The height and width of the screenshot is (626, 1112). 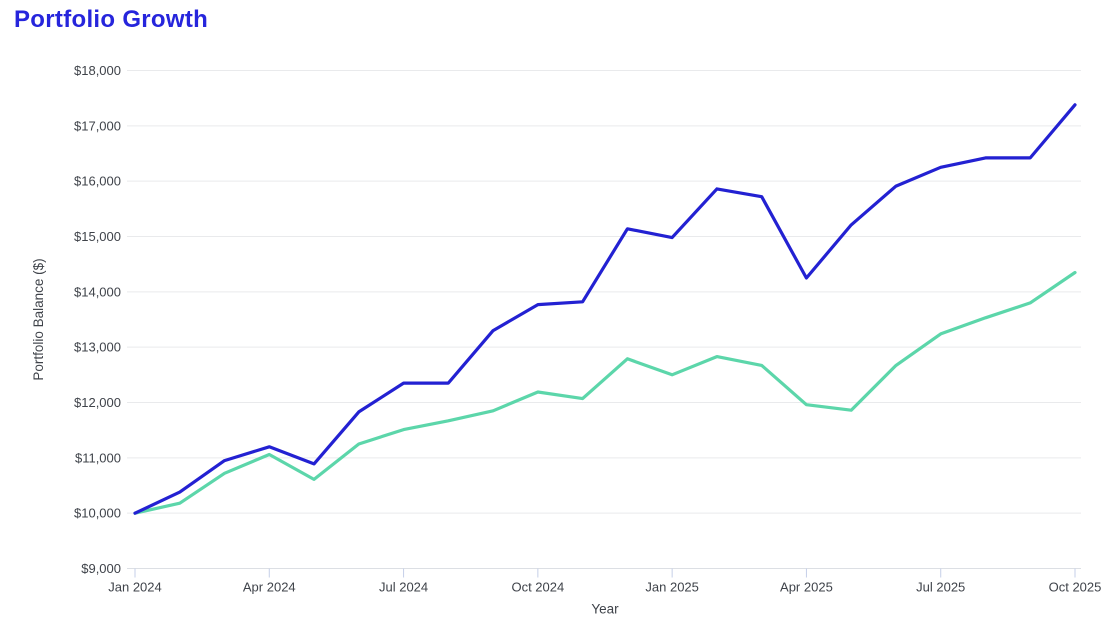 What do you see at coordinates (537, 587) in the screenshot?
I see `x-axis-tick-label: Oct 2024` at bounding box center [537, 587].